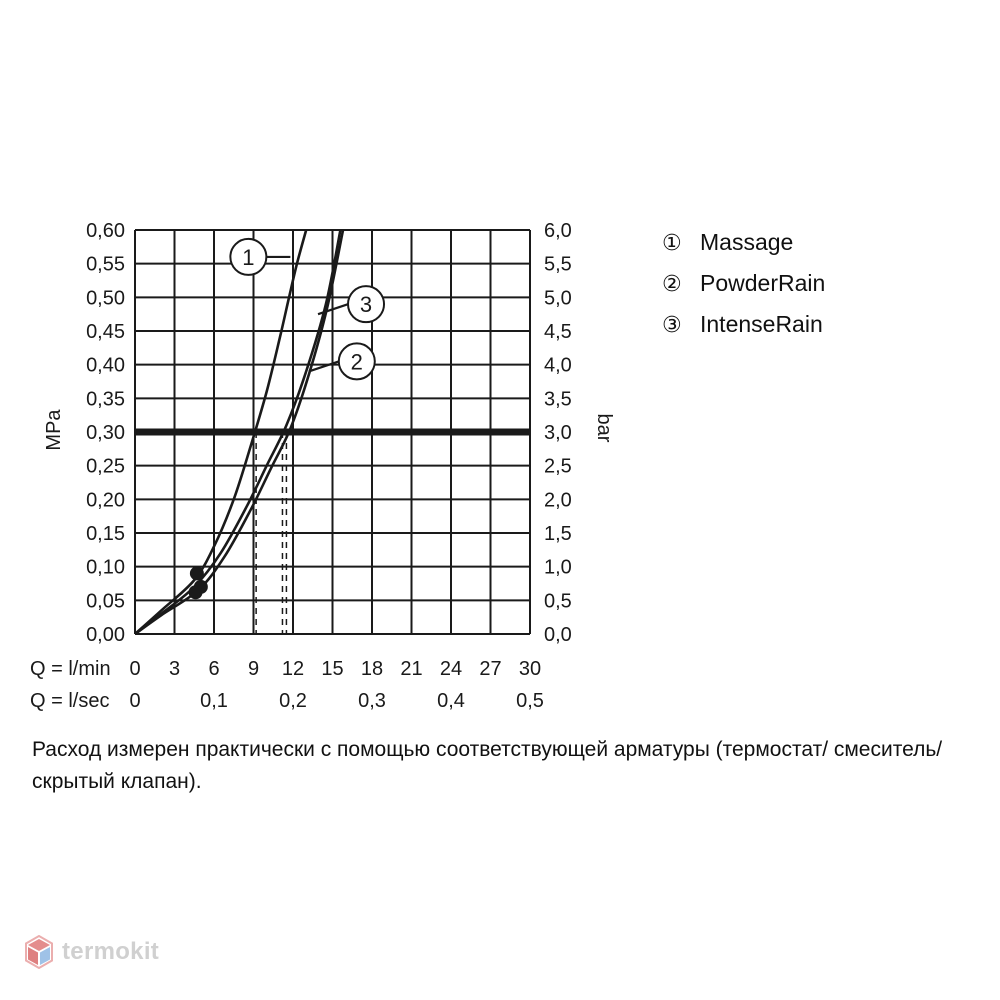  What do you see at coordinates (451, 669) in the screenshot?
I see `x-tick-label-lmin: 24` at bounding box center [451, 669].